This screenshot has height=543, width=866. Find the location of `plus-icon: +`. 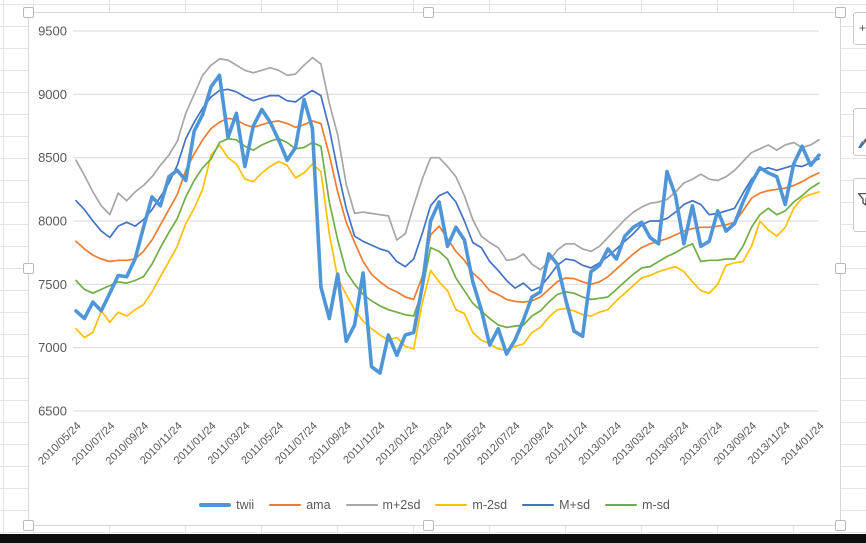

plus-icon: + is located at coordinates (862, 28).